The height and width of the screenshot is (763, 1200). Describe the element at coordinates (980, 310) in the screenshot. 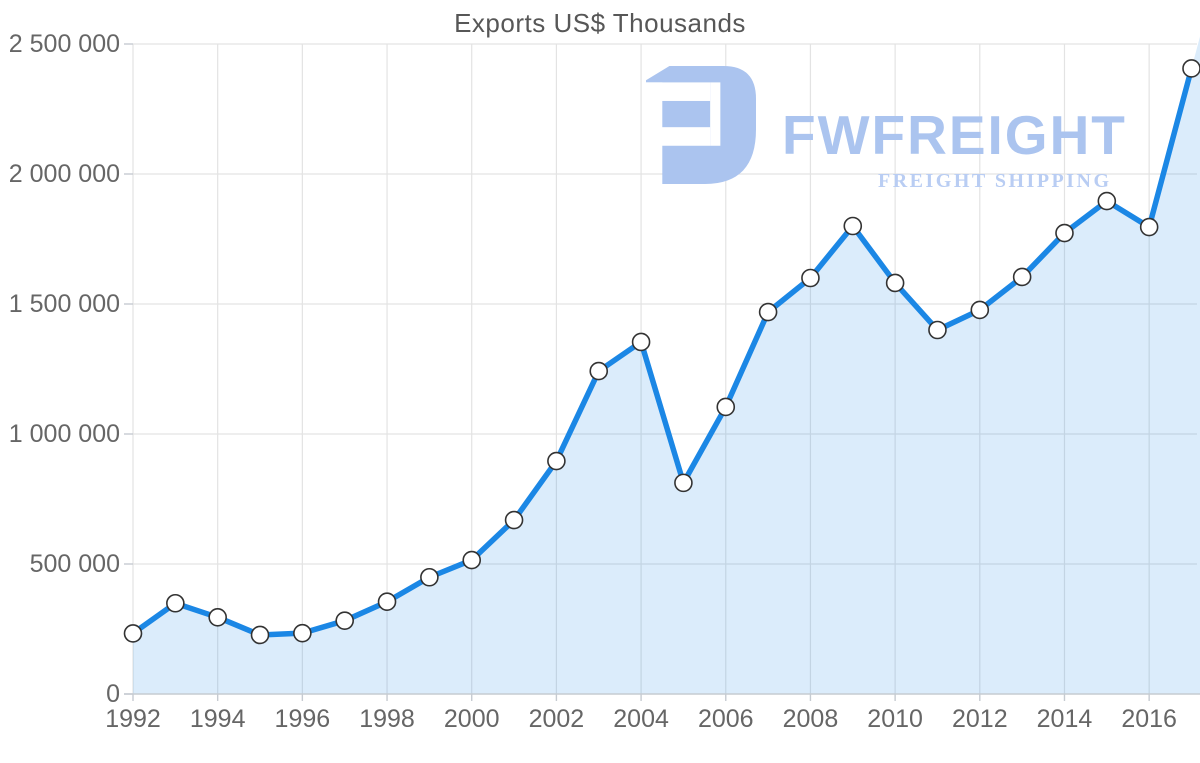

I see `data-point-2012` at that location.